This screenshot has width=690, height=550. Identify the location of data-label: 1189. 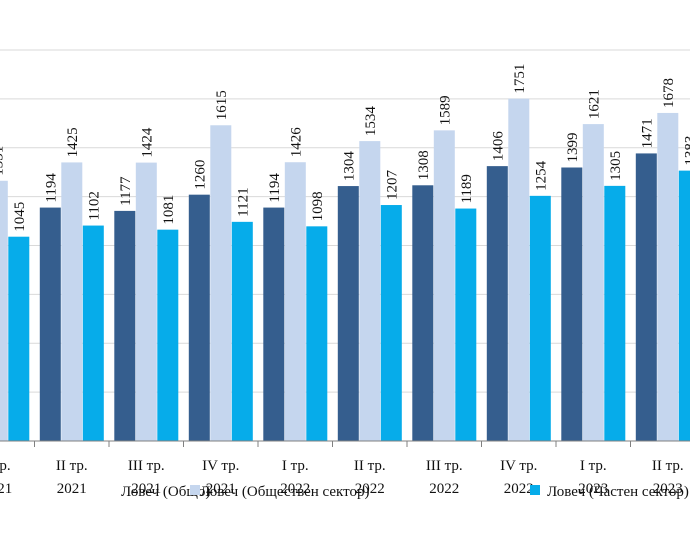
(467, 188).